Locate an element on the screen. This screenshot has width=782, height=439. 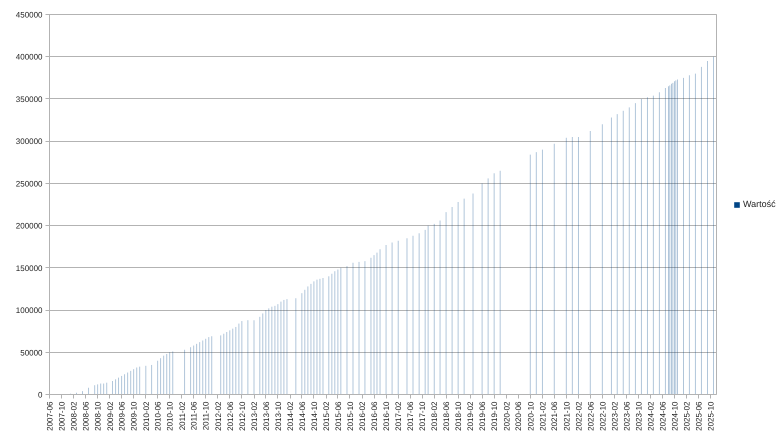
x-tick-label: 2010-06 is located at coordinates (158, 415).